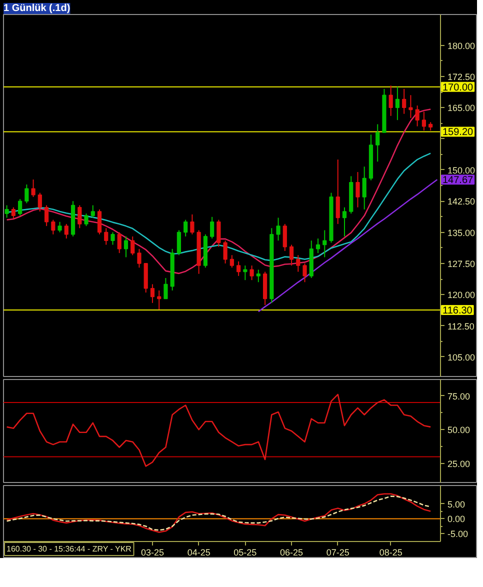 Image resolution: width=483 pixels, height=587 pixels. What do you see at coordinates (462, 295) in the screenshot?
I see `y-tick-label: 120.00` at bounding box center [462, 295].